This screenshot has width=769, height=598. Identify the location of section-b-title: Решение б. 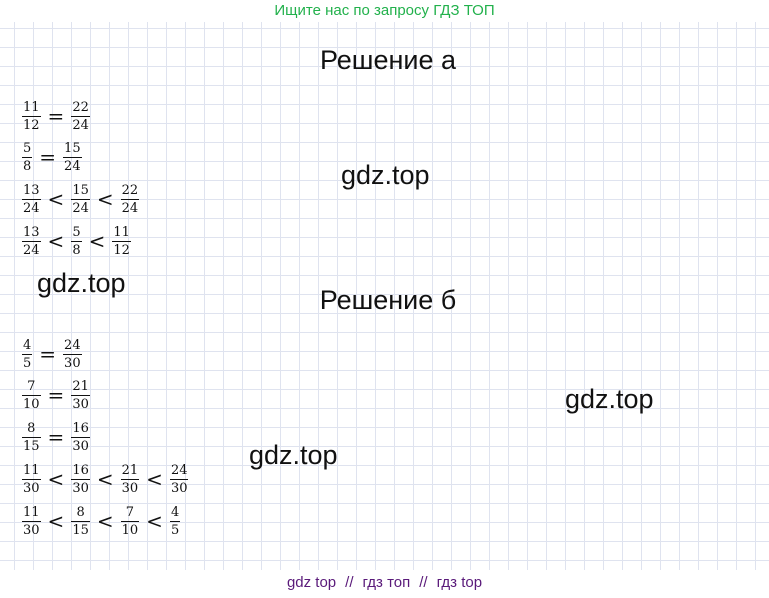
(388, 300).